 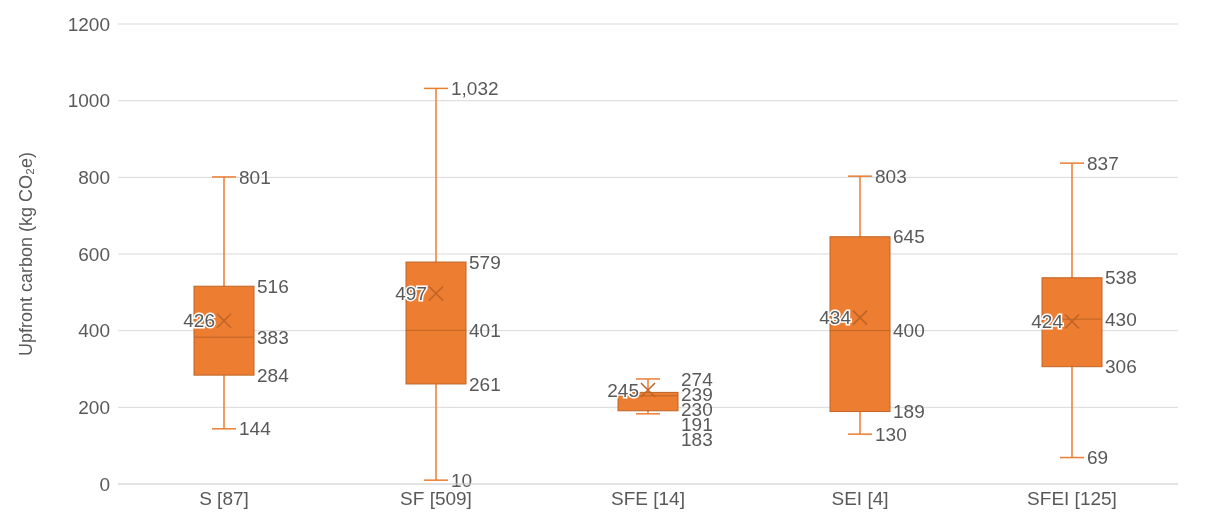 What do you see at coordinates (1121, 367) in the screenshot?
I see `annotation: 306` at bounding box center [1121, 367].